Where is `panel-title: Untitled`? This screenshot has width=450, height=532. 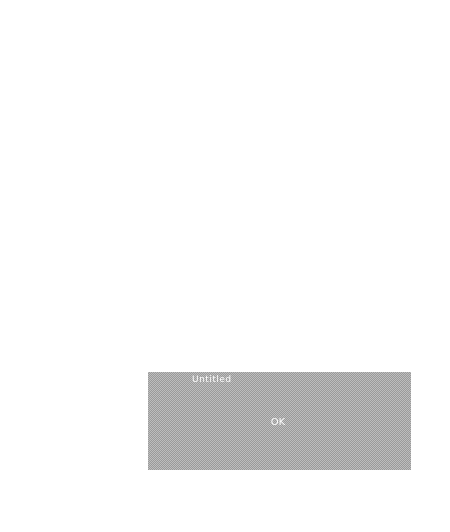 panel-title: Untitled is located at coordinates (212, 380).